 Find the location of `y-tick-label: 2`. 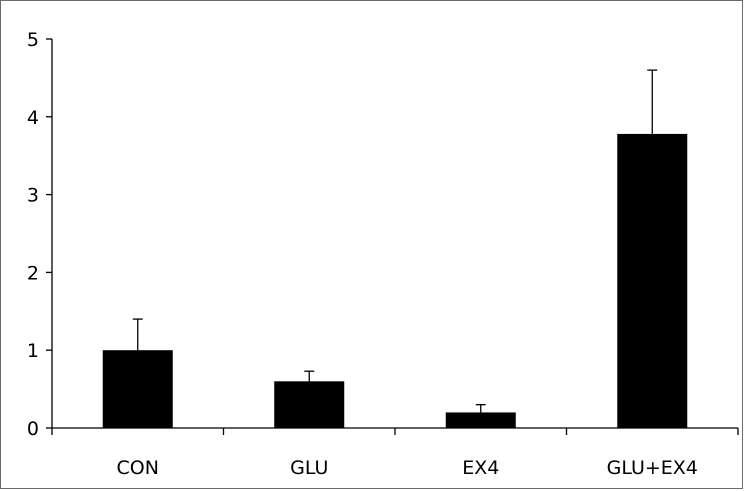

y-tick-label: 2 is located at coordinates (33, 273).